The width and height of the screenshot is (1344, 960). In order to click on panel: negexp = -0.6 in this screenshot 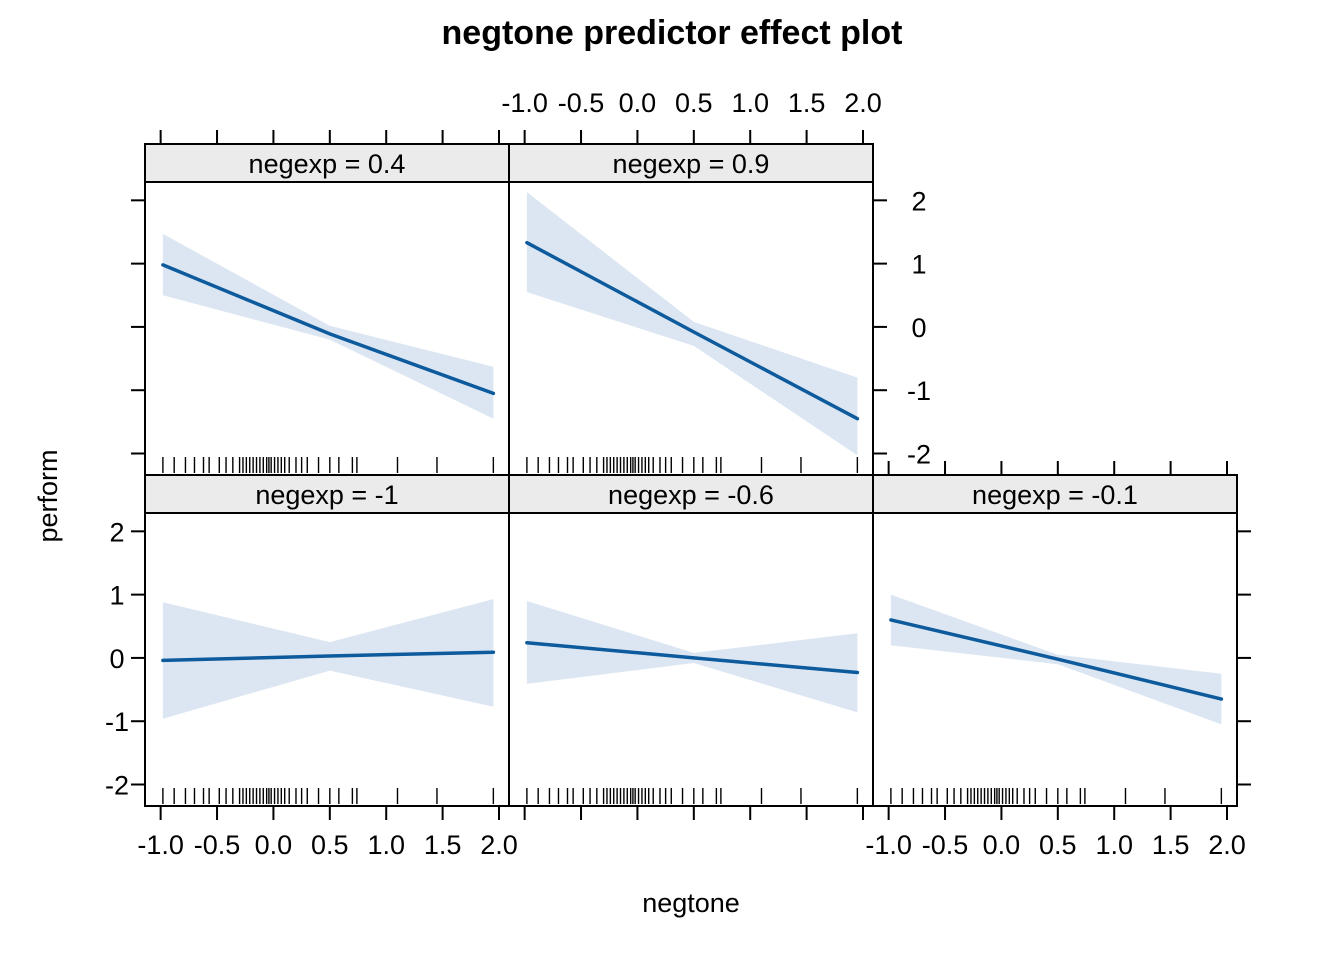, I will do `click(691, 640)`.